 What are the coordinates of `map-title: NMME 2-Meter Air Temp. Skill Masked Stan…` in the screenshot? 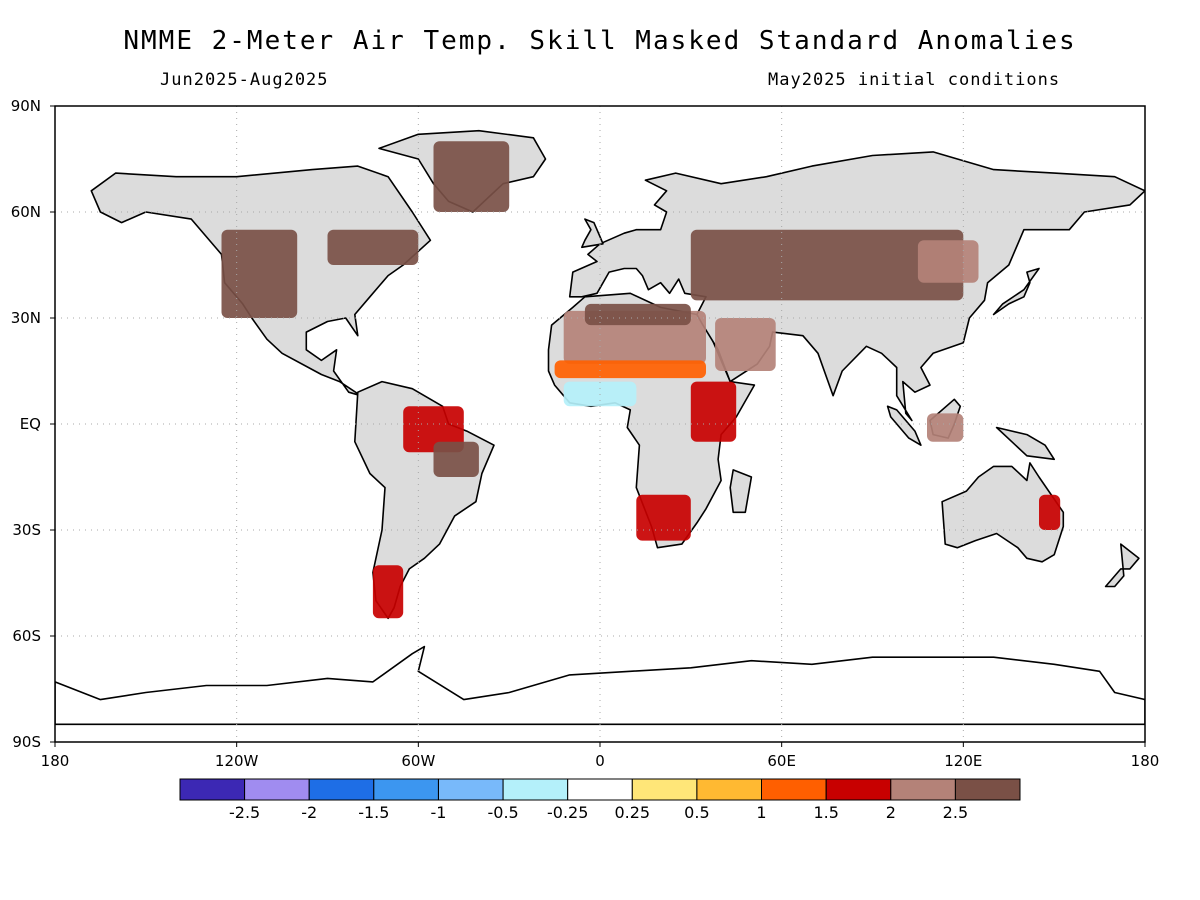 It's located at (600, 41).